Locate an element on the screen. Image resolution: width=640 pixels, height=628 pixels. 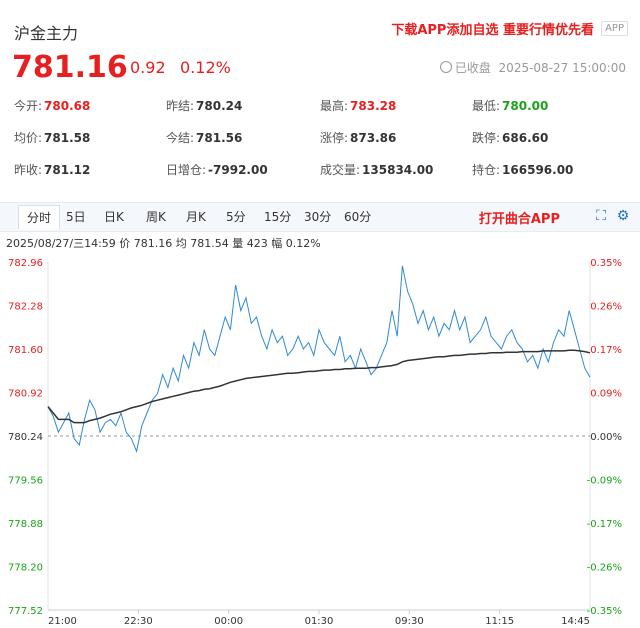
x-tick-label: 14:45 is located at coordinates (575, 621).